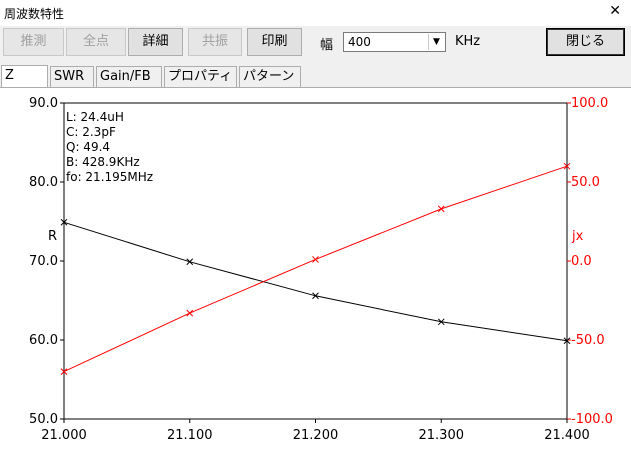 The image size is (631, 452). Describe the element at coordinates (274, 42) in the screenshot. I see `print-button: 印刷` at that location.